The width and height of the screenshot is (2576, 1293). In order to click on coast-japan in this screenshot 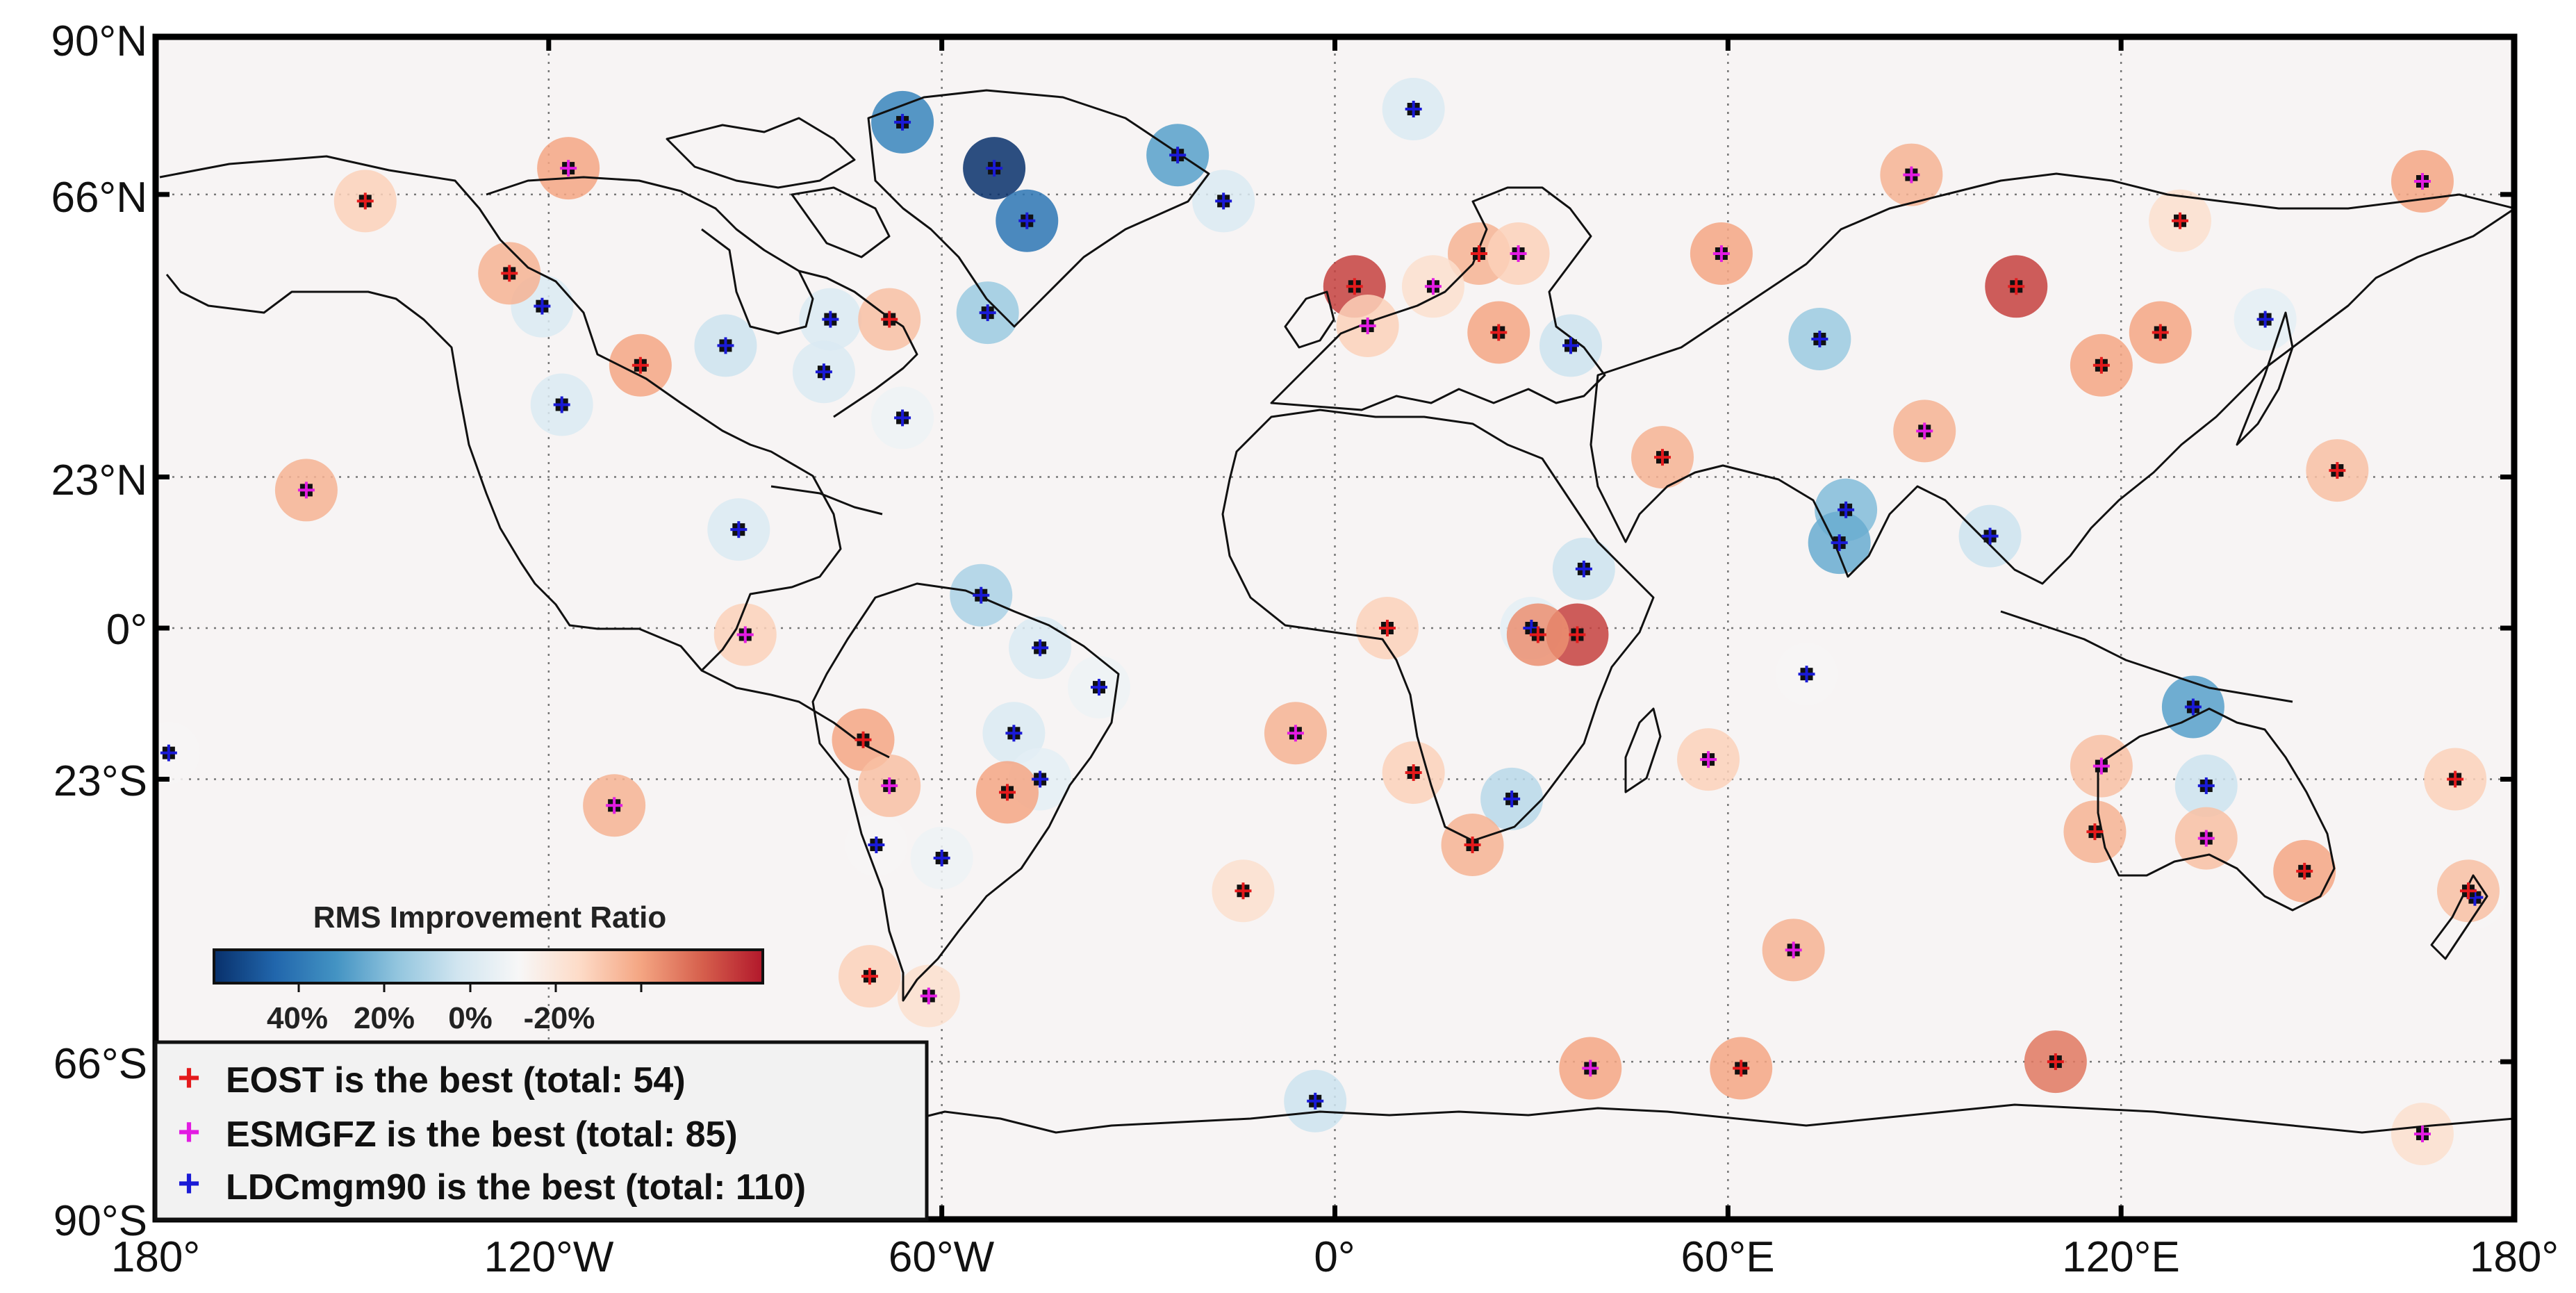, I will do `click(2265, 378)`.